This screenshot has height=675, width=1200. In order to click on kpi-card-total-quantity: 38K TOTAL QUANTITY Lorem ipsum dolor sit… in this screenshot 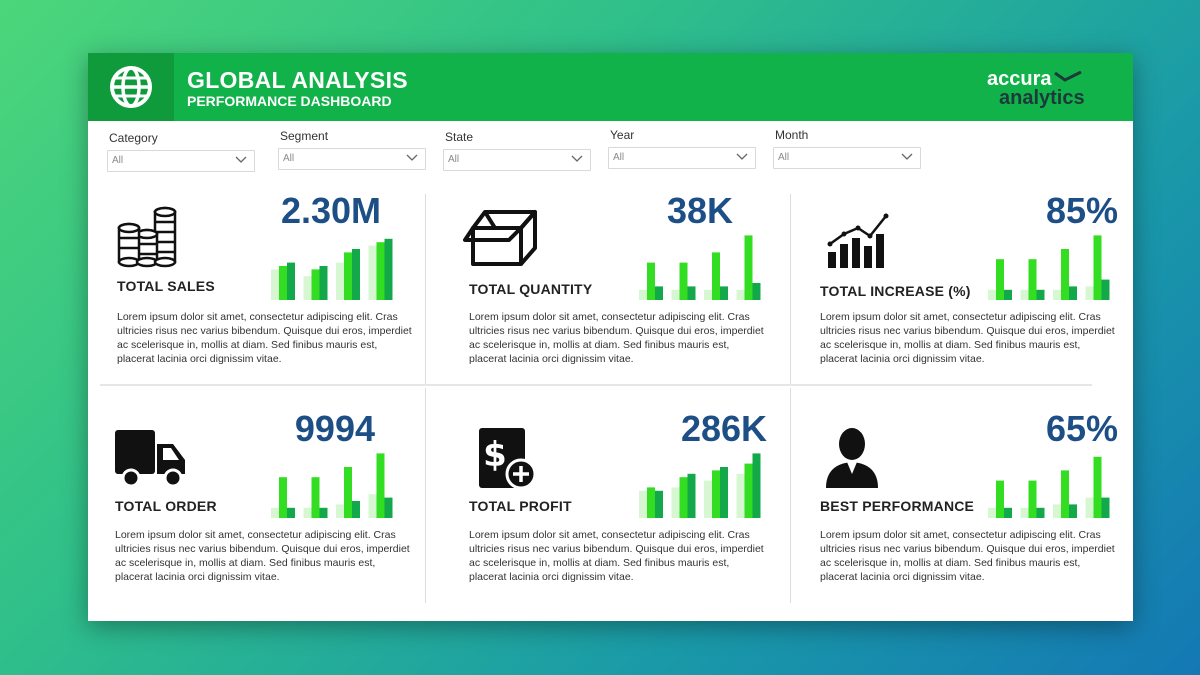, I will do `click(613, 285)`.